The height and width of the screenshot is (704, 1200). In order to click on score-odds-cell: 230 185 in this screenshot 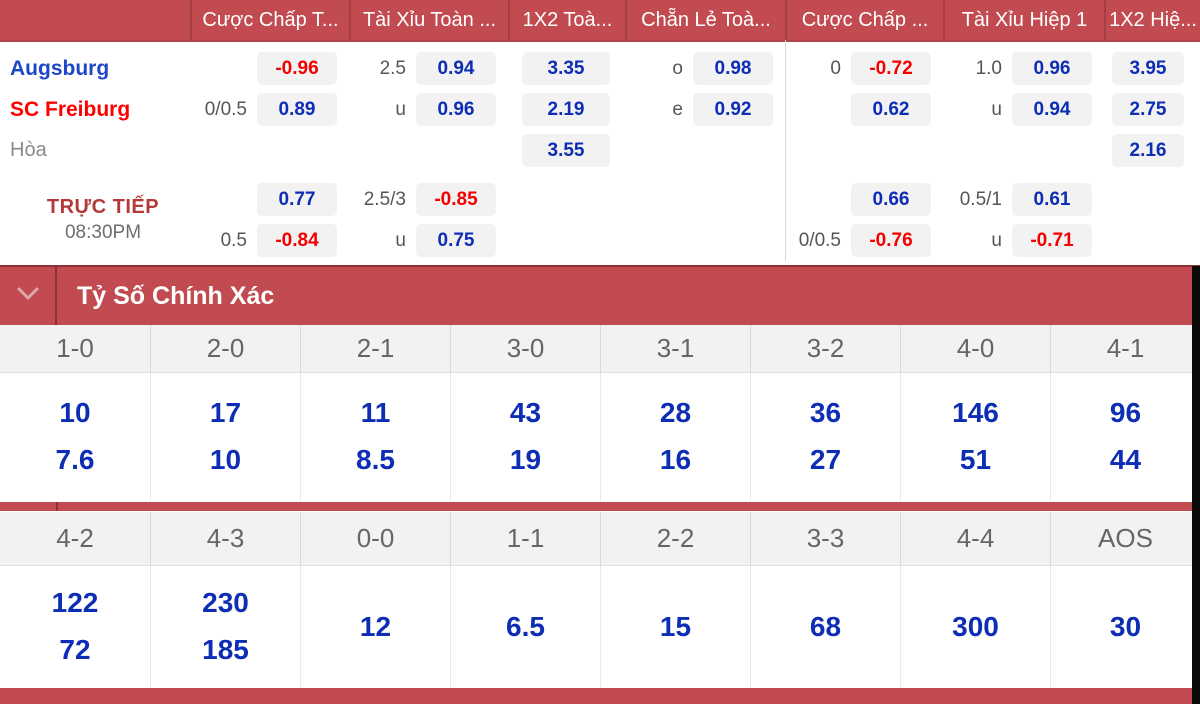, I will do `click(225, 627)`.